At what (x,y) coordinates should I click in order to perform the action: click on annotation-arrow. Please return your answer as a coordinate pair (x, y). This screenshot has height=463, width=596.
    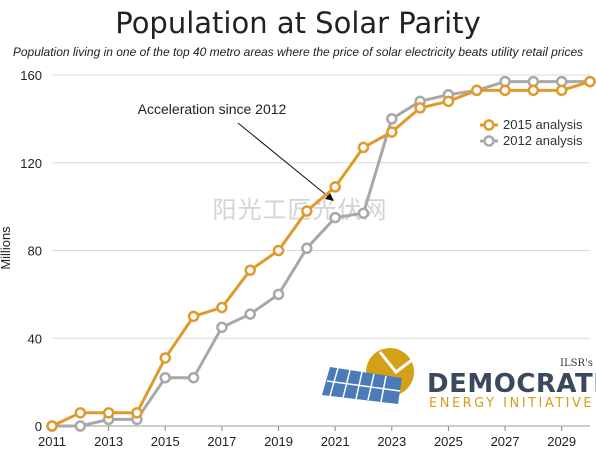
    Looking at the image, I should click on (284, 160).